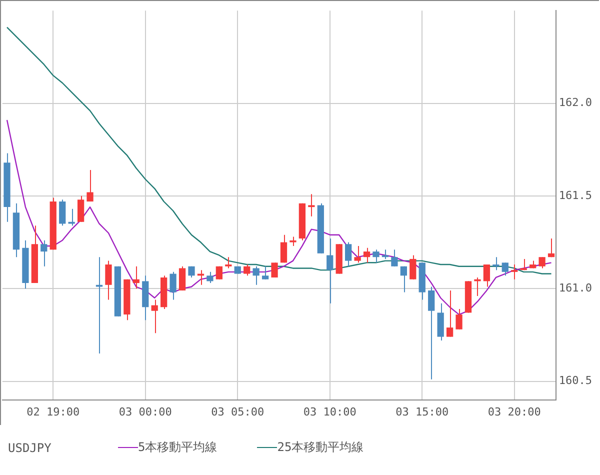 This screenshot has height=475, width=600. I want to click on y-tick-label: 162.0, so click(575, 103).